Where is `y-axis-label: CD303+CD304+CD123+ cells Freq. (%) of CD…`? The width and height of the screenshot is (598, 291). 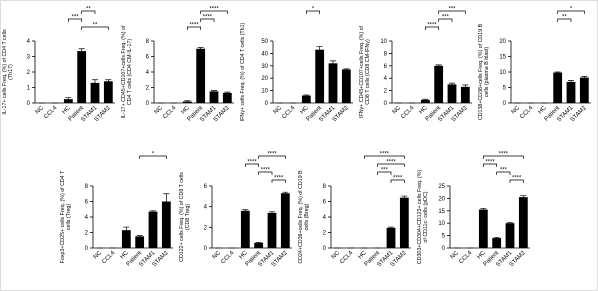 y-axis-label: CD303+CD304+CD123+ cells Freq. (%) of CD… is located at coordinates (423, 217).